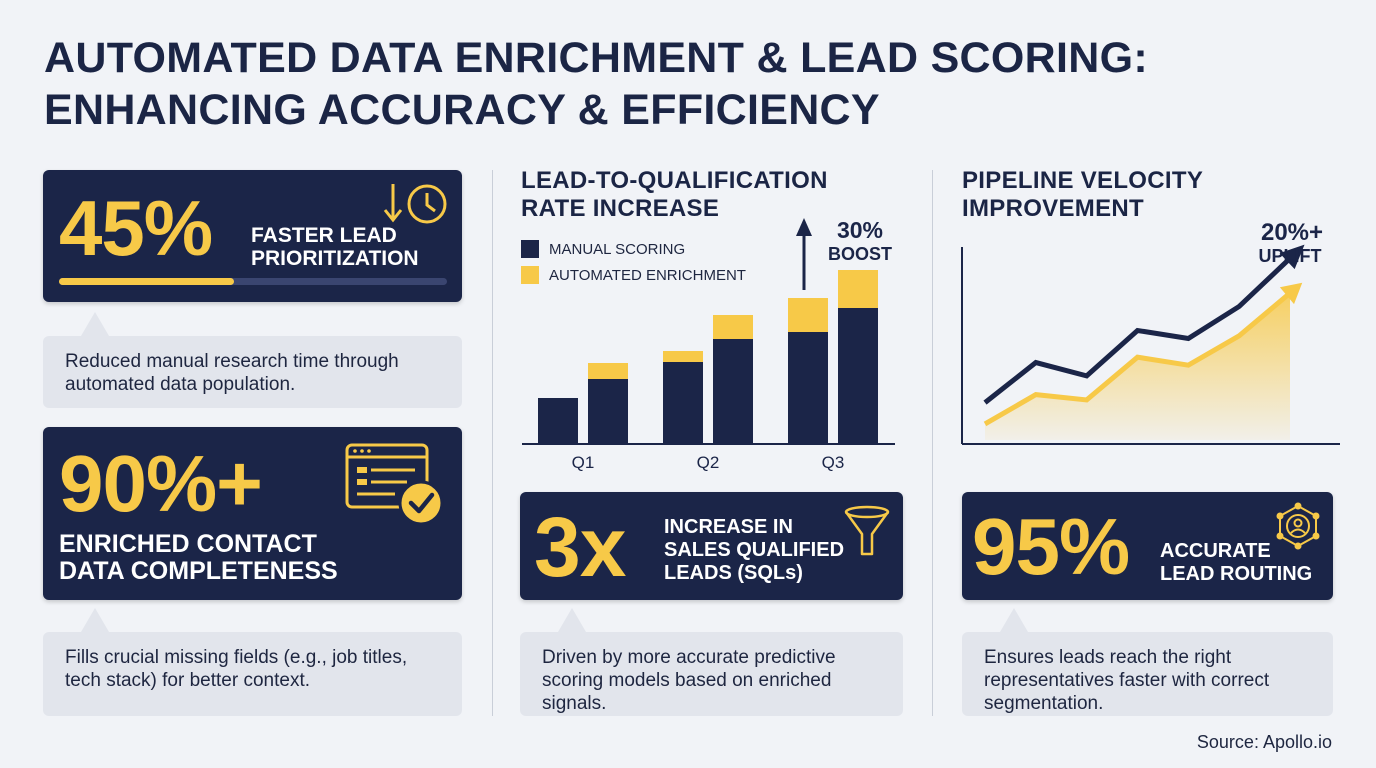 The image size is (1376, 768). I want to click on bar-chart-title-line-1: LEAD-TO-QUALIFICATION, so click(674, 180).